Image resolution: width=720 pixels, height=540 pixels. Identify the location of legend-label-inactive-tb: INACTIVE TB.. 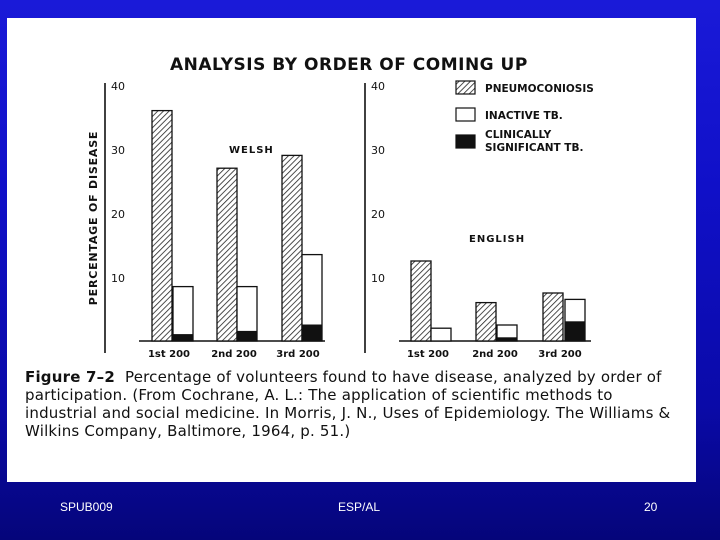
(524, 116).